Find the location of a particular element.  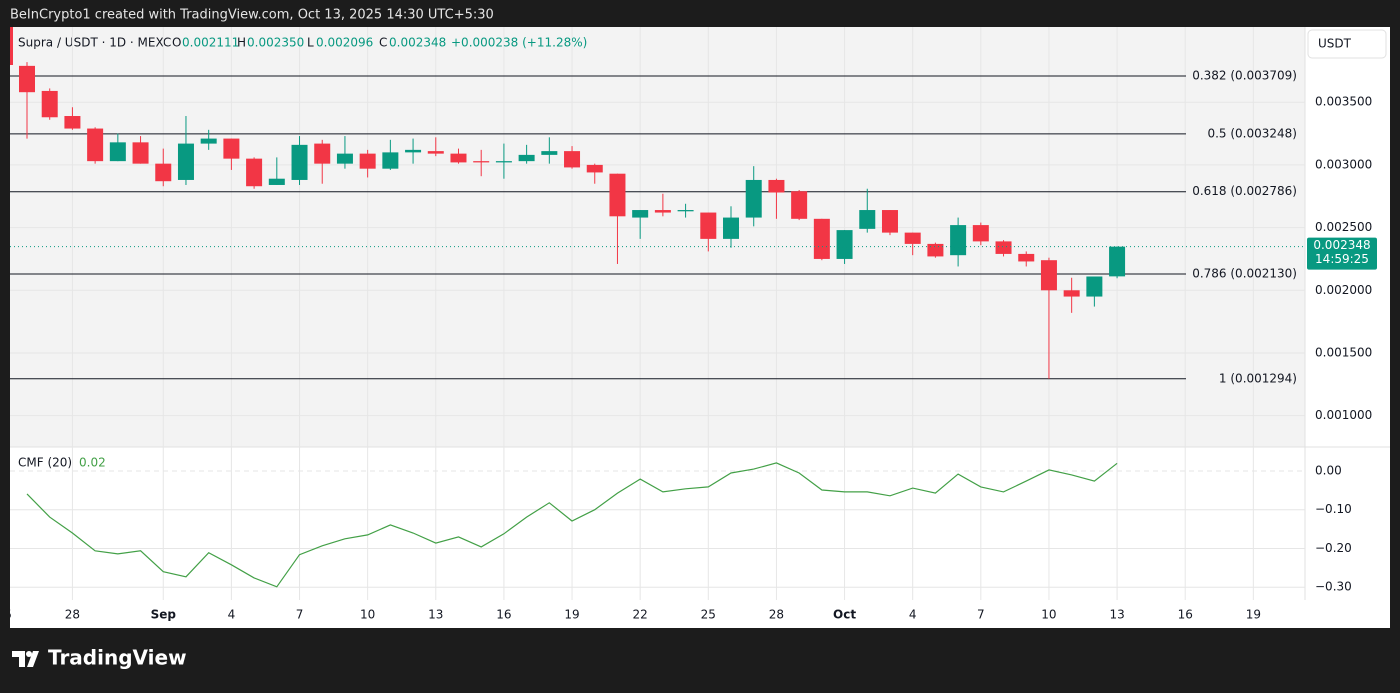

symbol-marker is located at coordinates (11, 46).